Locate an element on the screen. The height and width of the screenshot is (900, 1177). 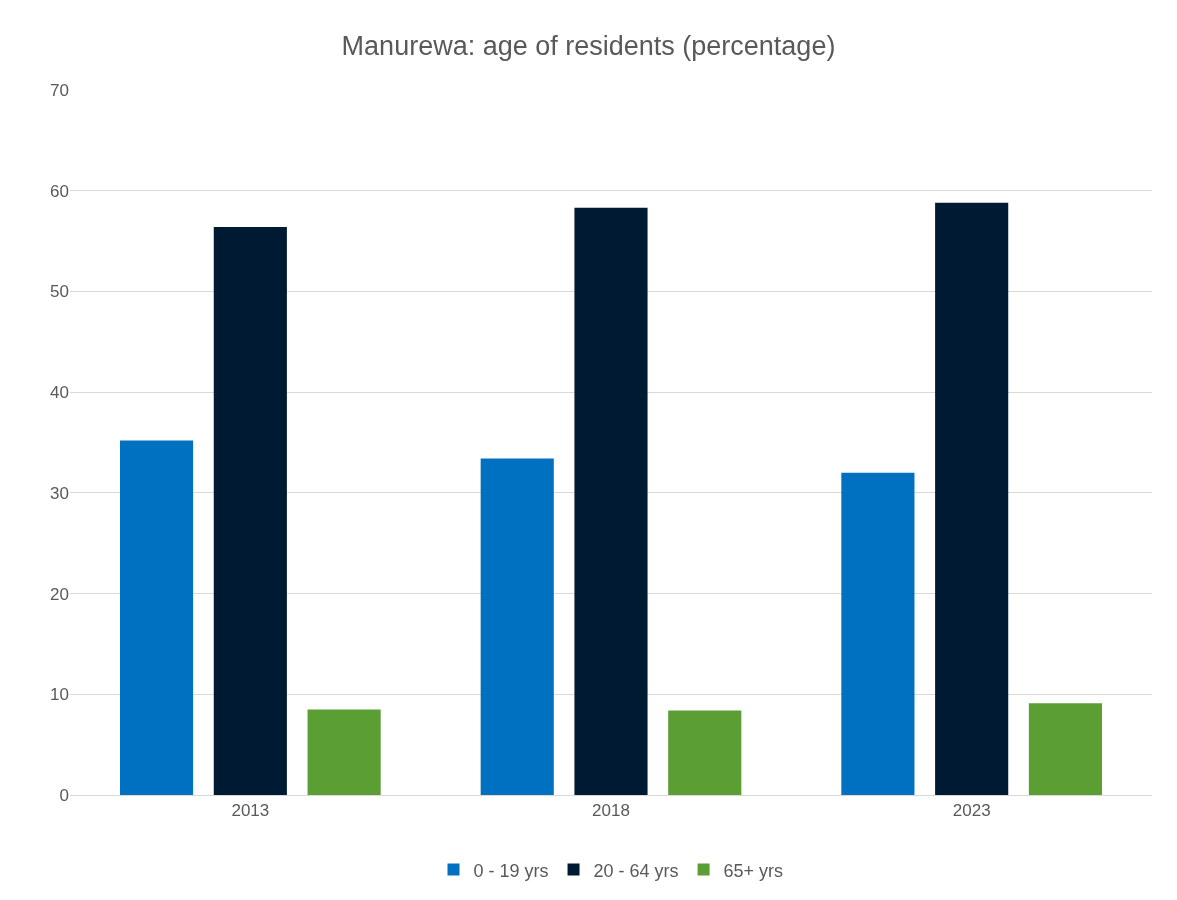
legend-label: 65+ yrs is located at coordinates (753, 870).